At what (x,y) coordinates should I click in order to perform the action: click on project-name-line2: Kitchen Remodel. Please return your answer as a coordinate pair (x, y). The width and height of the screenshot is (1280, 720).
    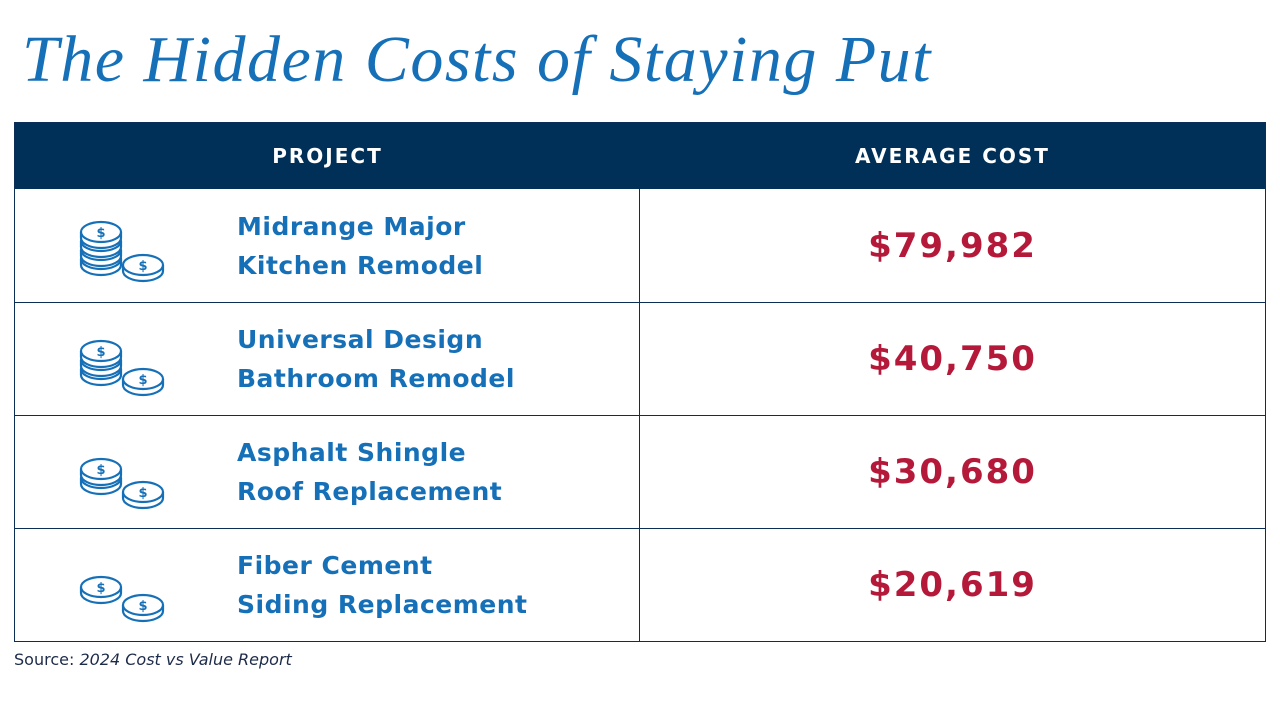
    Looking at the image, I should click on (360, 265).